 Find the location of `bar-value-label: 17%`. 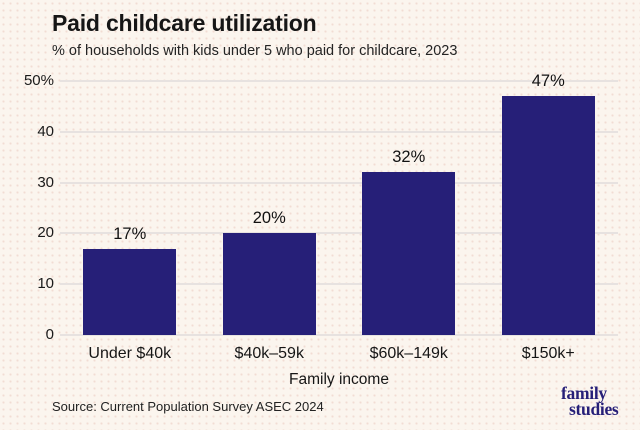

bar-value-label: 17% is located at coordinates (130, 233).